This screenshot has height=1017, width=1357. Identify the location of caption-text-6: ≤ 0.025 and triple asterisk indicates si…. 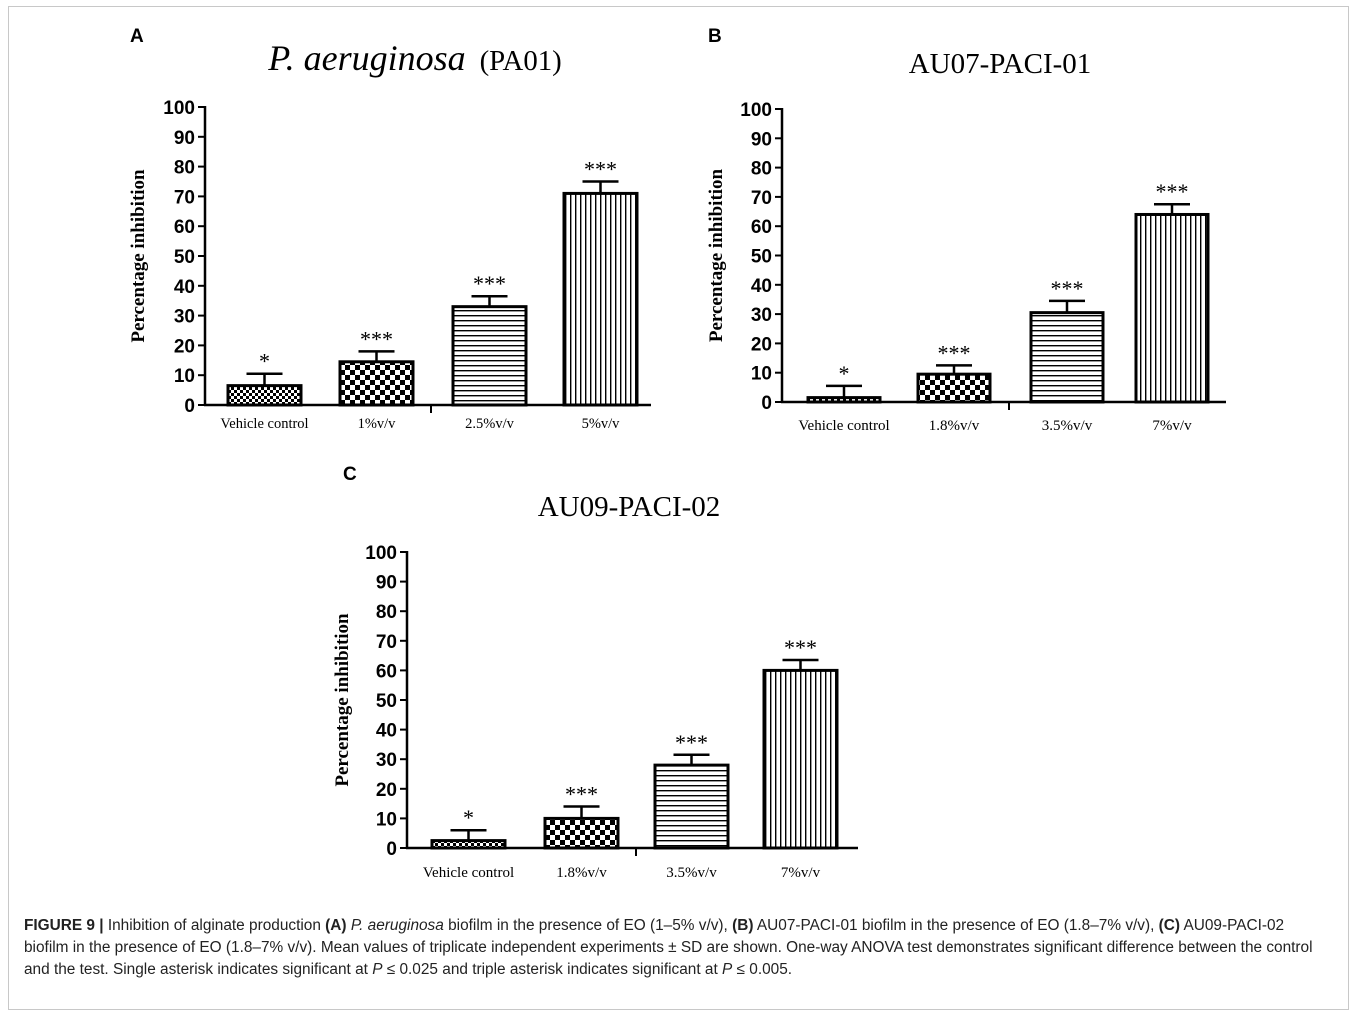
(552, 969).